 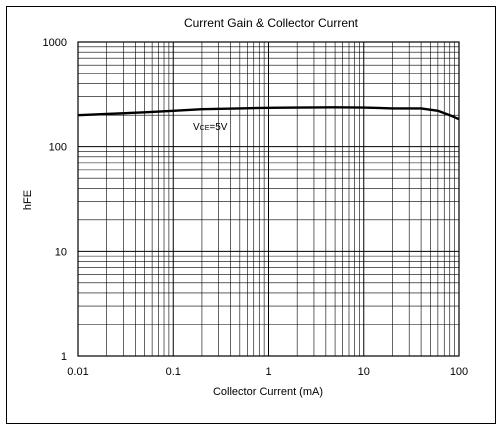 I want to click on chart-title: Current Gain & Collector Current, so click(x=271, y=23).